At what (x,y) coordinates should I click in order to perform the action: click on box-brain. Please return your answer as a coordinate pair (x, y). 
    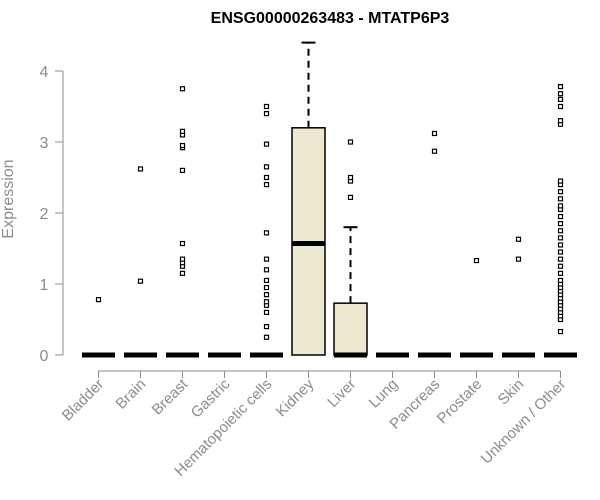
    Looking at the image, I should click on (140, 262).